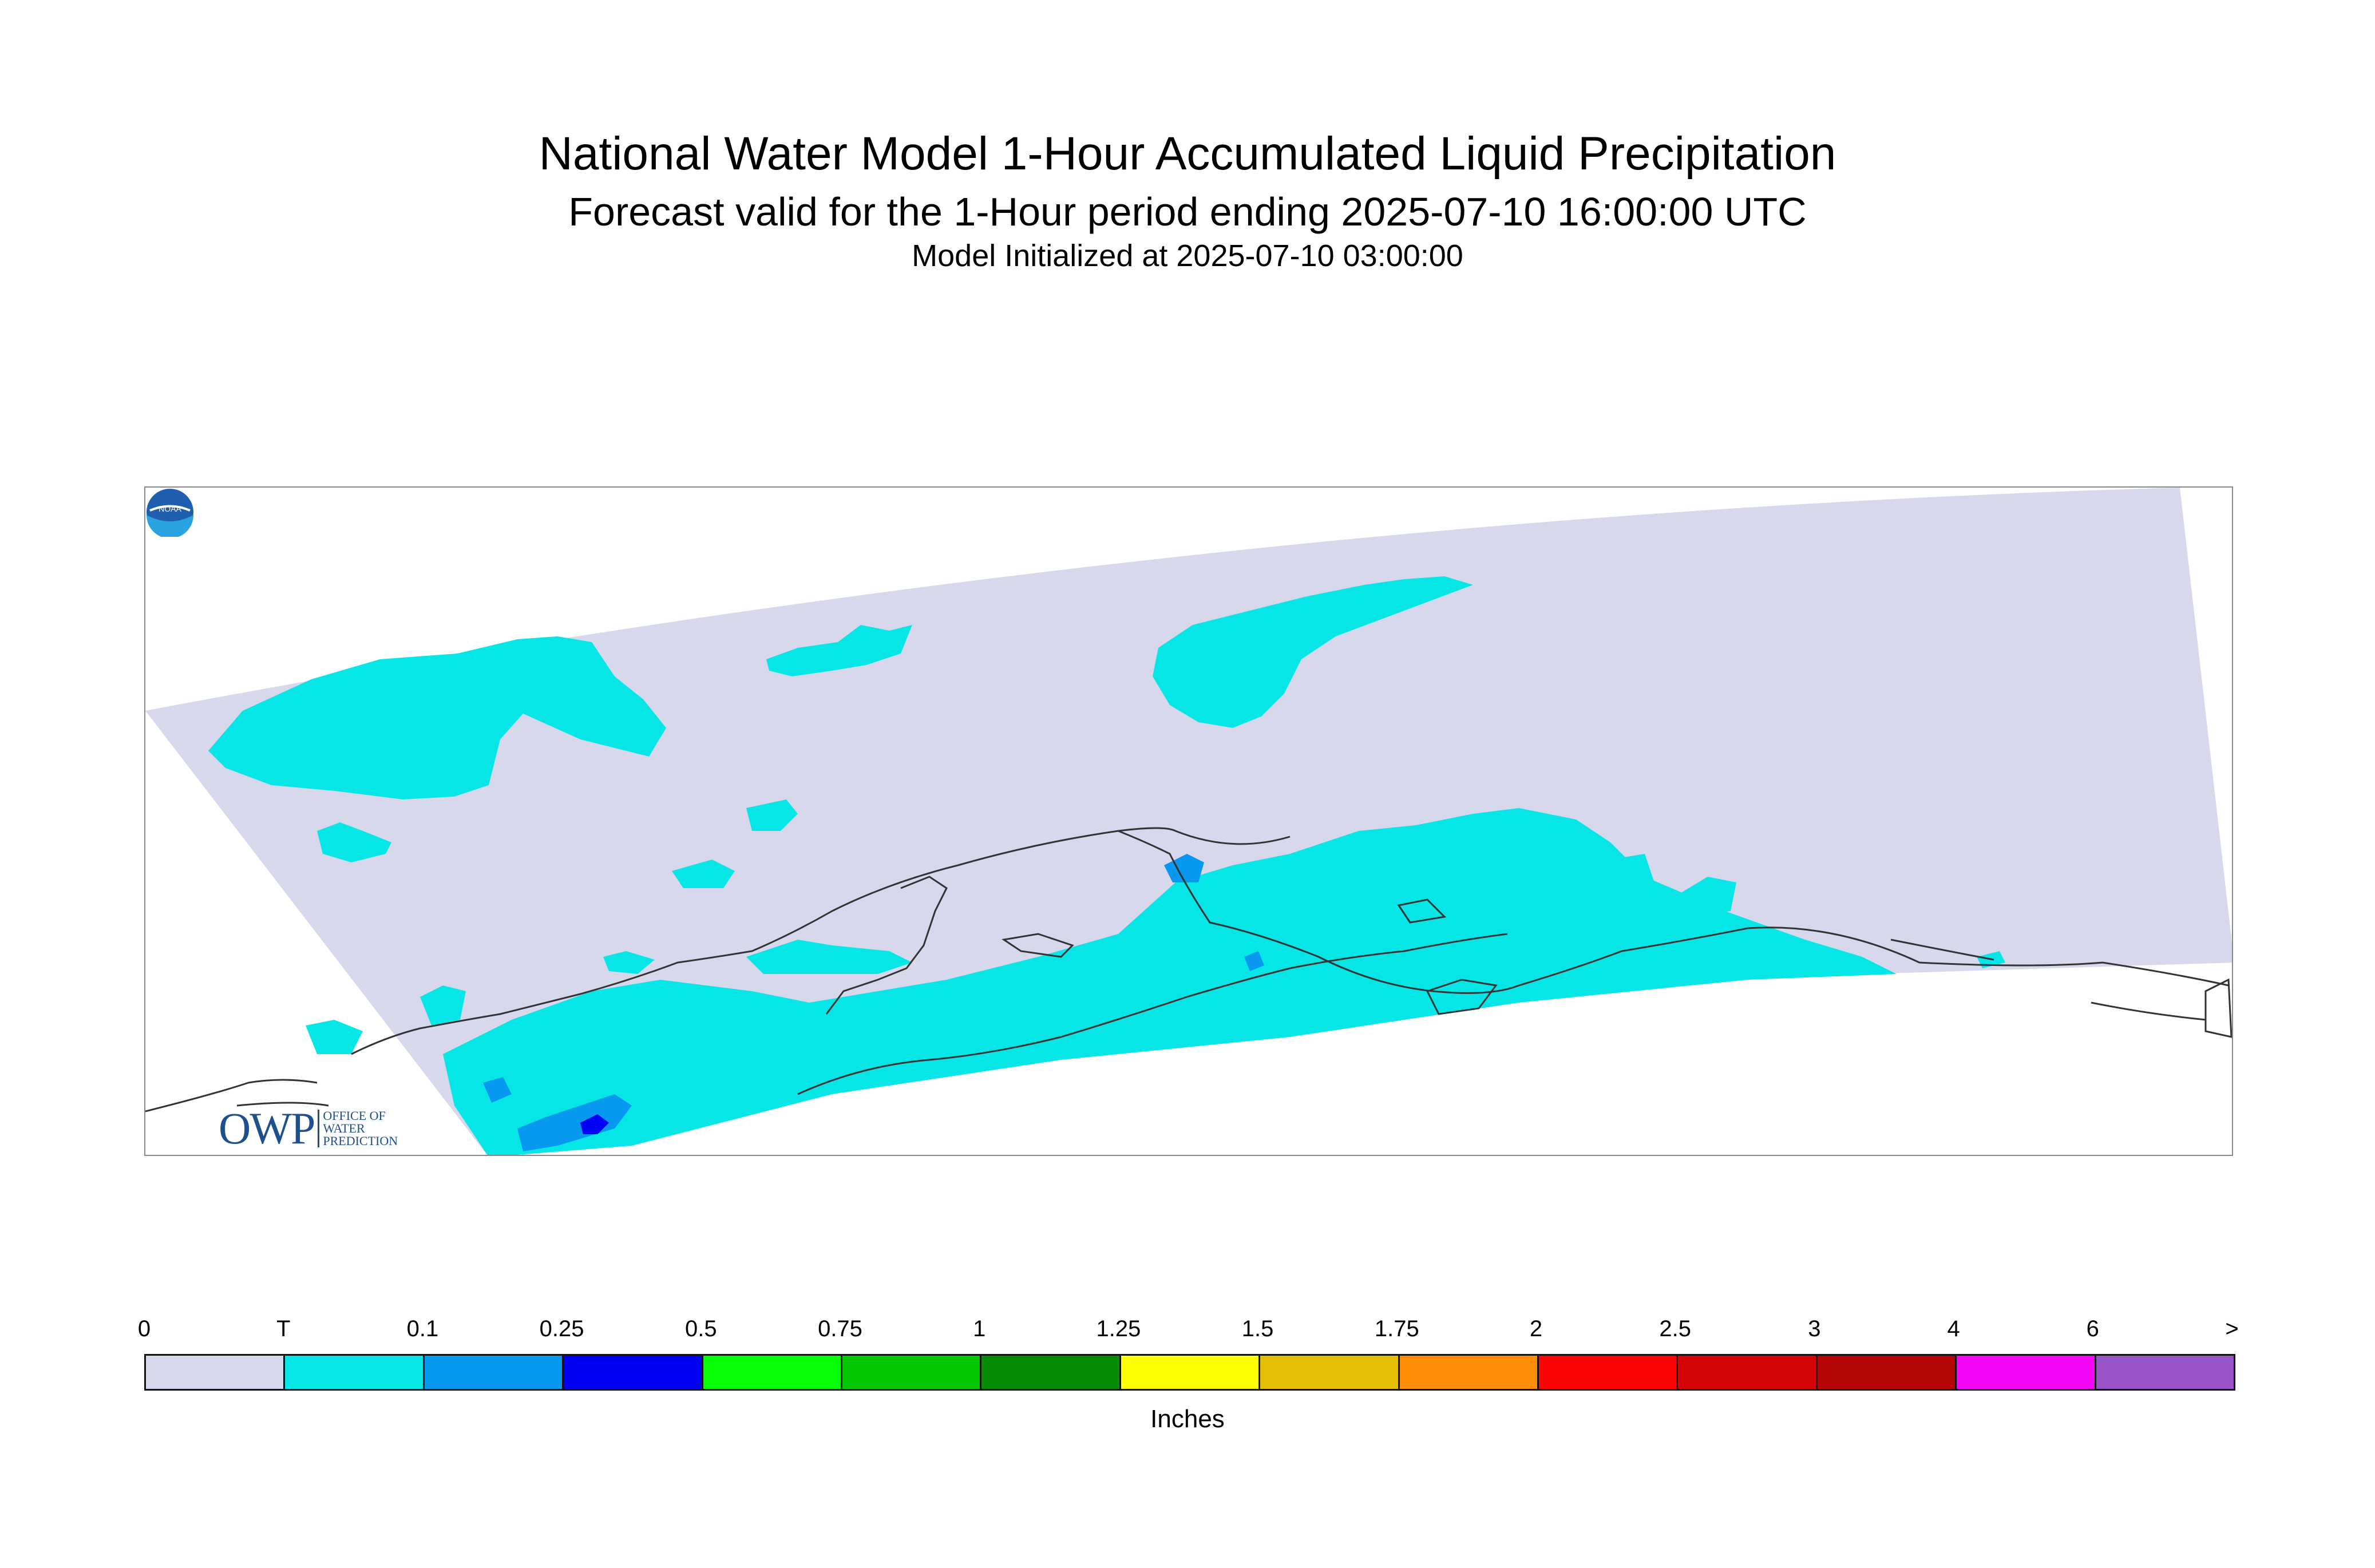  What do you see at coordinates (2092, 1328) in the screenshot?
I see `legend-tick-label: 6` at bounding box center [2092, 1328].